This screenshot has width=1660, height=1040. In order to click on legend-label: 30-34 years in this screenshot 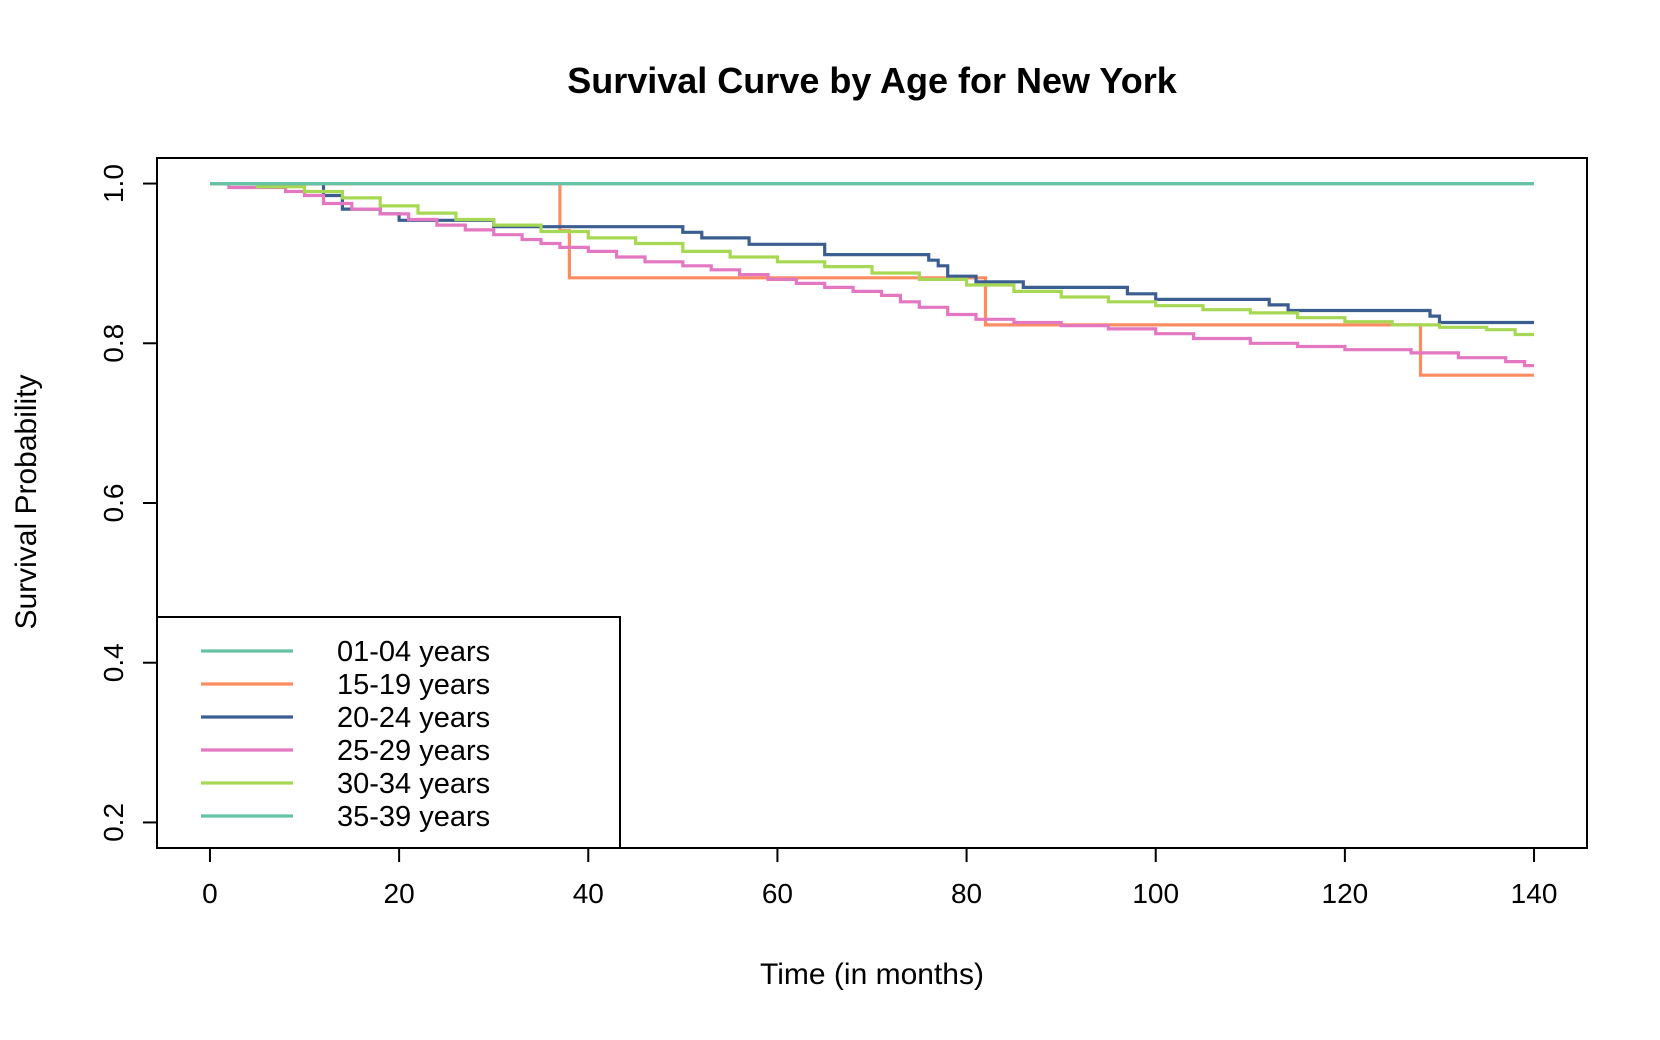, I will do `click(413, 784)`.